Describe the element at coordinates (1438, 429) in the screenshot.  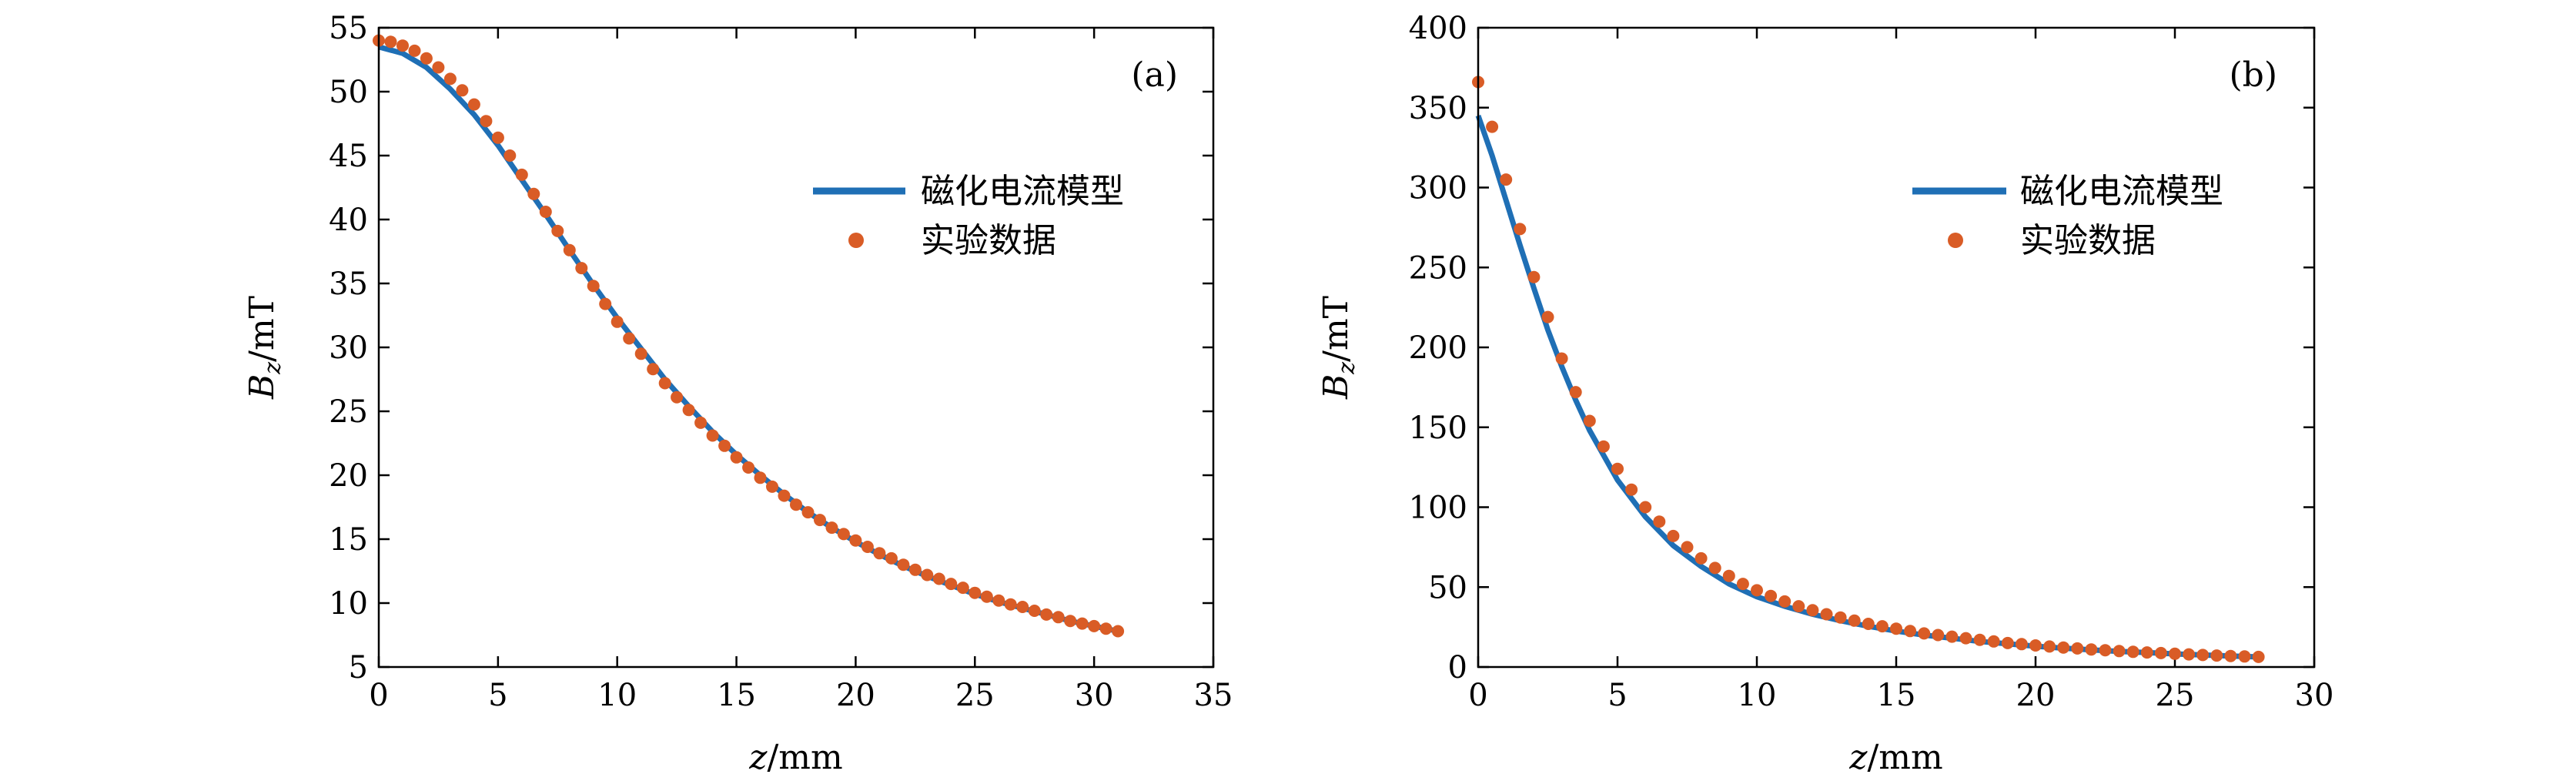
I see `y-tick-label: 150` at that location.